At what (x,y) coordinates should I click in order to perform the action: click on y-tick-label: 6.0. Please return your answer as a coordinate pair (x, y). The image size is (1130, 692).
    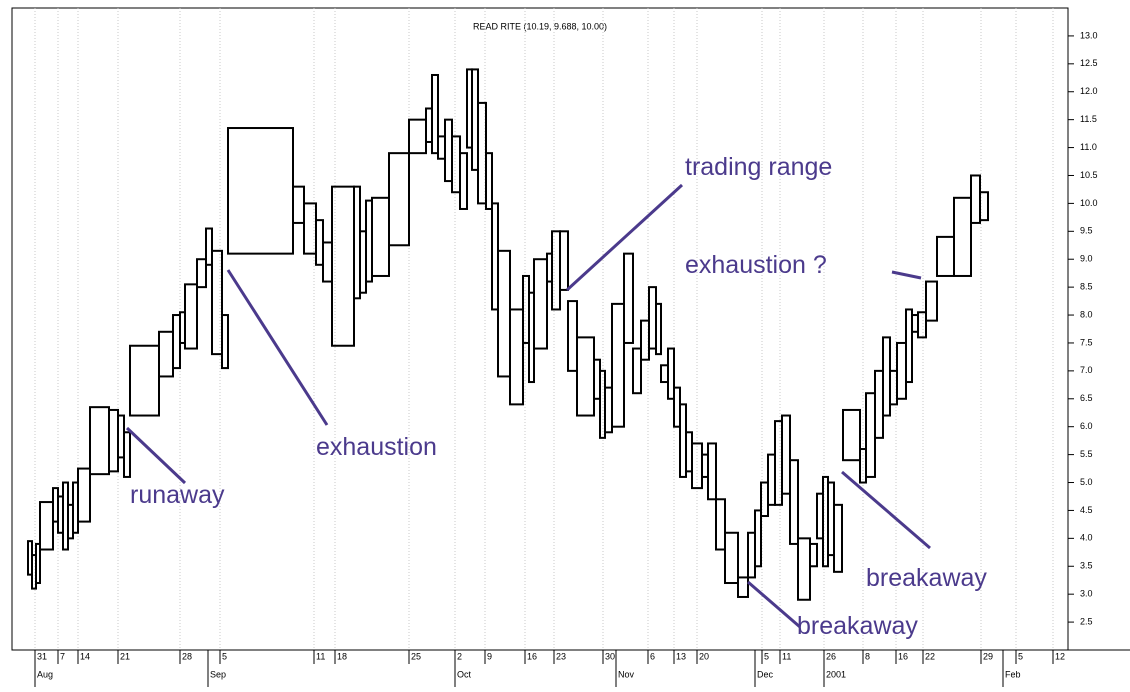
    Looking at the image, I should click on (1086, 426).